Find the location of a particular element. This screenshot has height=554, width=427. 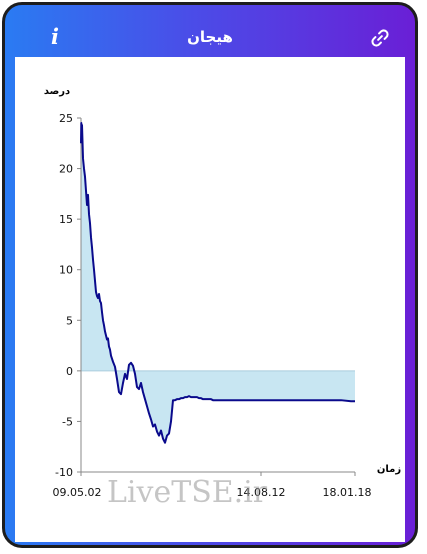

y-tick-label: 0 is located at coordinates (69, 371).